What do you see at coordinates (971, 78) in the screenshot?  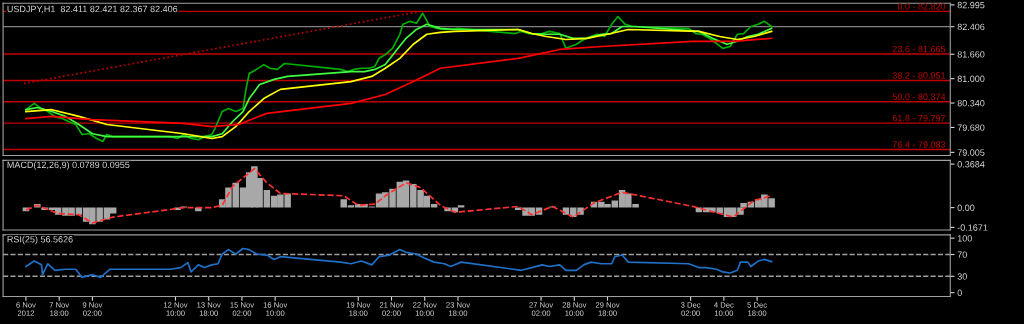 I see `y-tick-label: 81.000` at bounding box center [971, 78].